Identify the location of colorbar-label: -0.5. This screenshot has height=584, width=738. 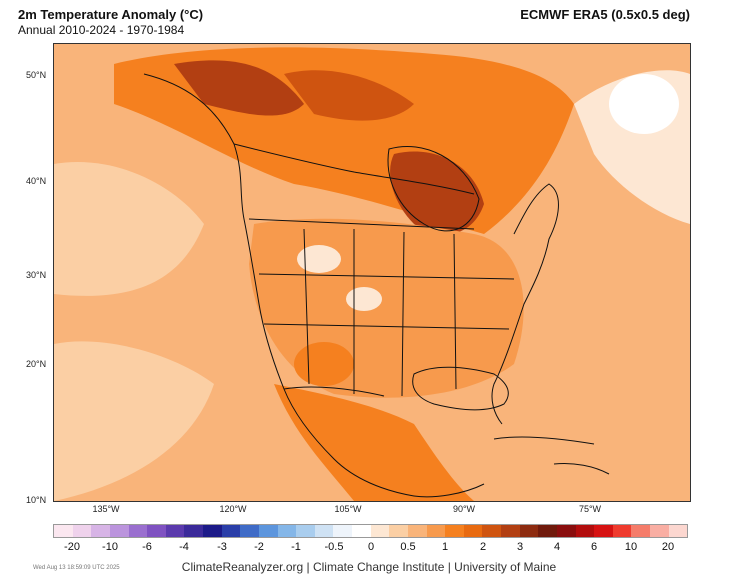
(334, 547).